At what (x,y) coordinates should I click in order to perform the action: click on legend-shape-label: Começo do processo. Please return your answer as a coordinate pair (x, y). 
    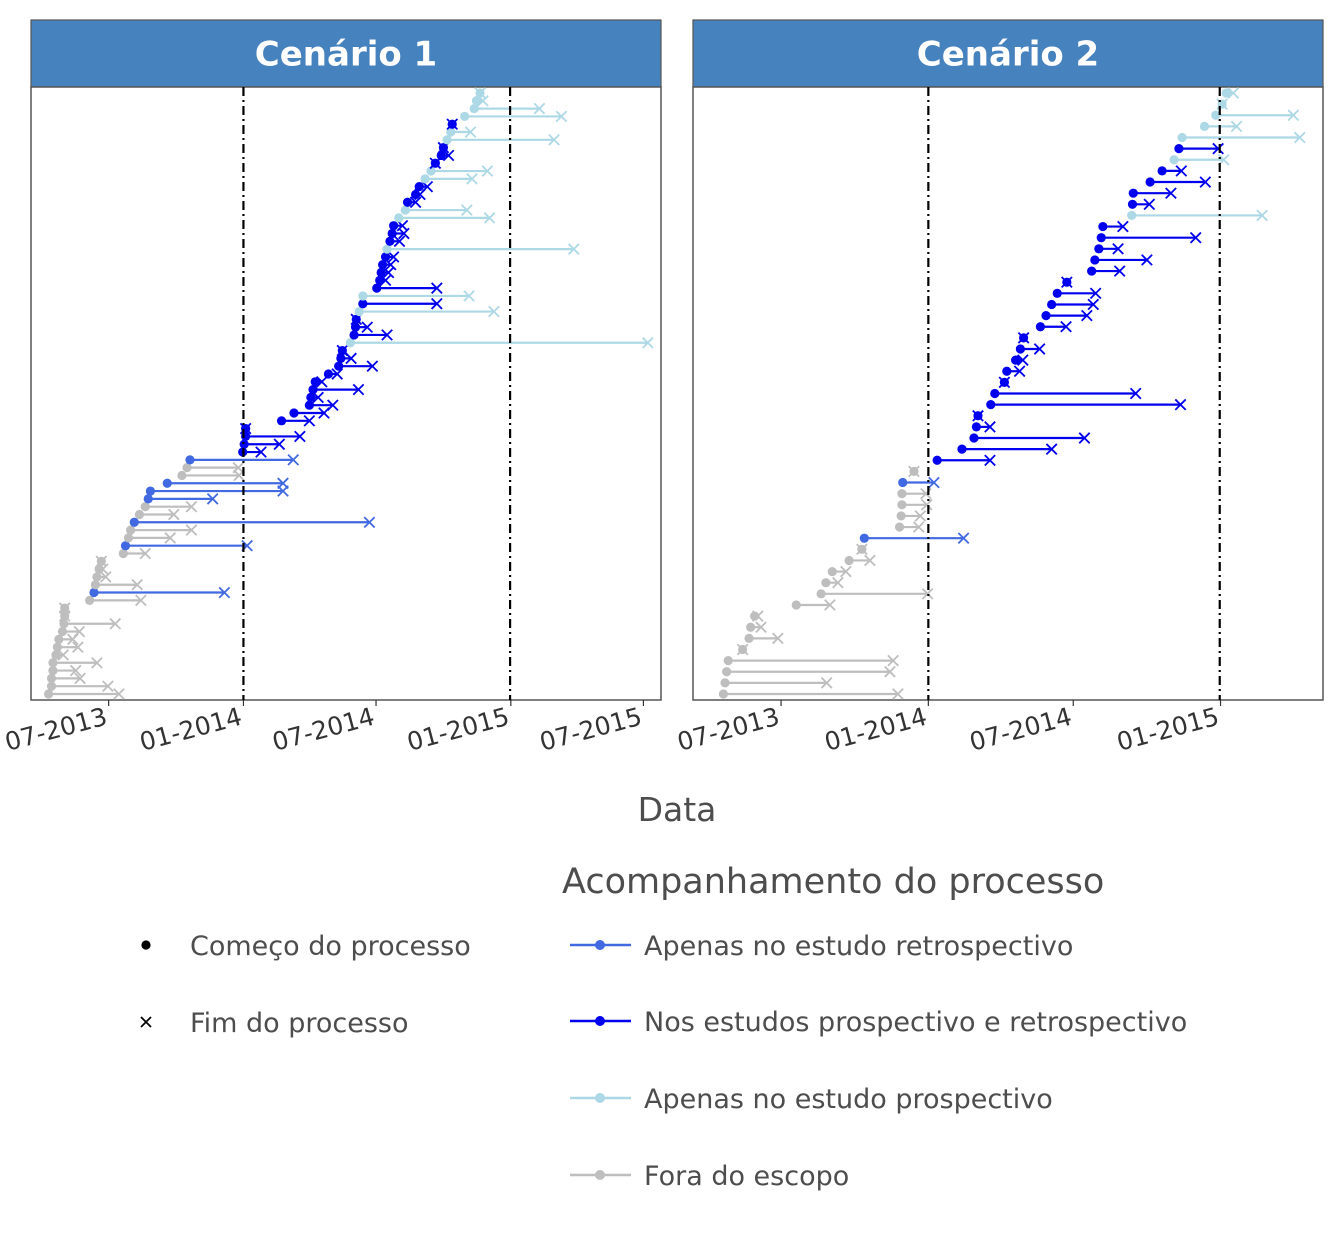
    Looking at the image, I should click on (330, 946).